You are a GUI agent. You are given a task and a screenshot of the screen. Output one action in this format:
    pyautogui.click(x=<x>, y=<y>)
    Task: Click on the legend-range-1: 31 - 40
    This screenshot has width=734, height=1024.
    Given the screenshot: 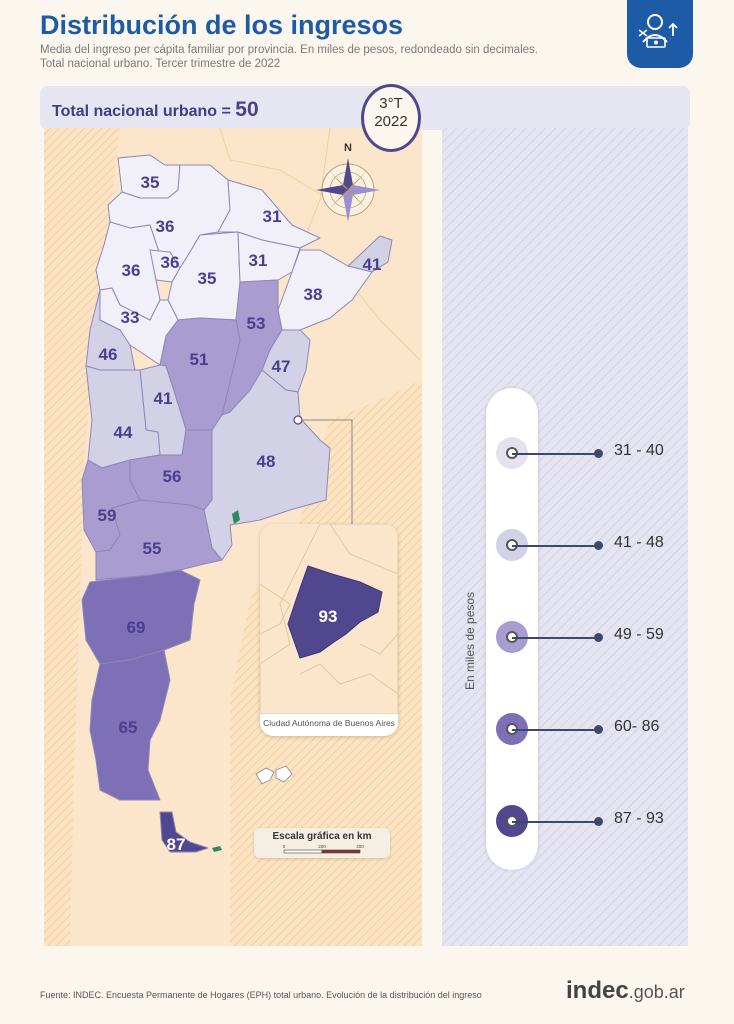 What is the action you would take?
    pyautogui.click(x=639, y=450)
    